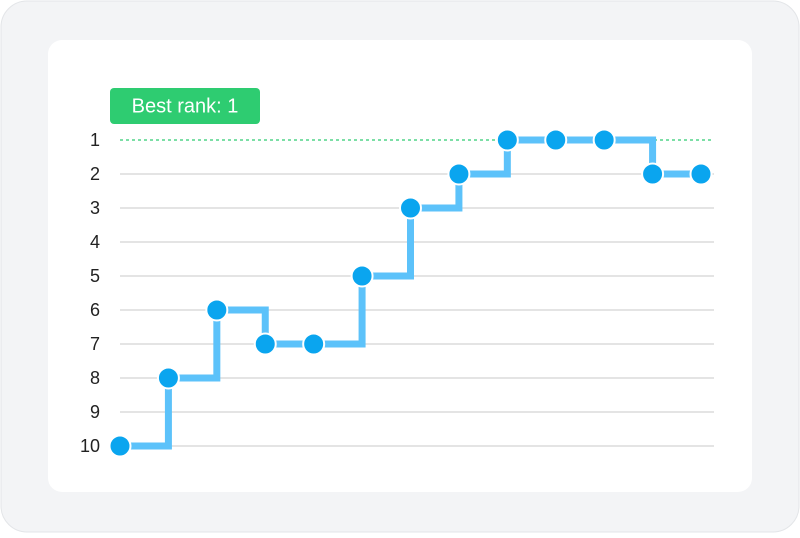  I want to click on badge-label: Best rank: 1, so click(185, 106).